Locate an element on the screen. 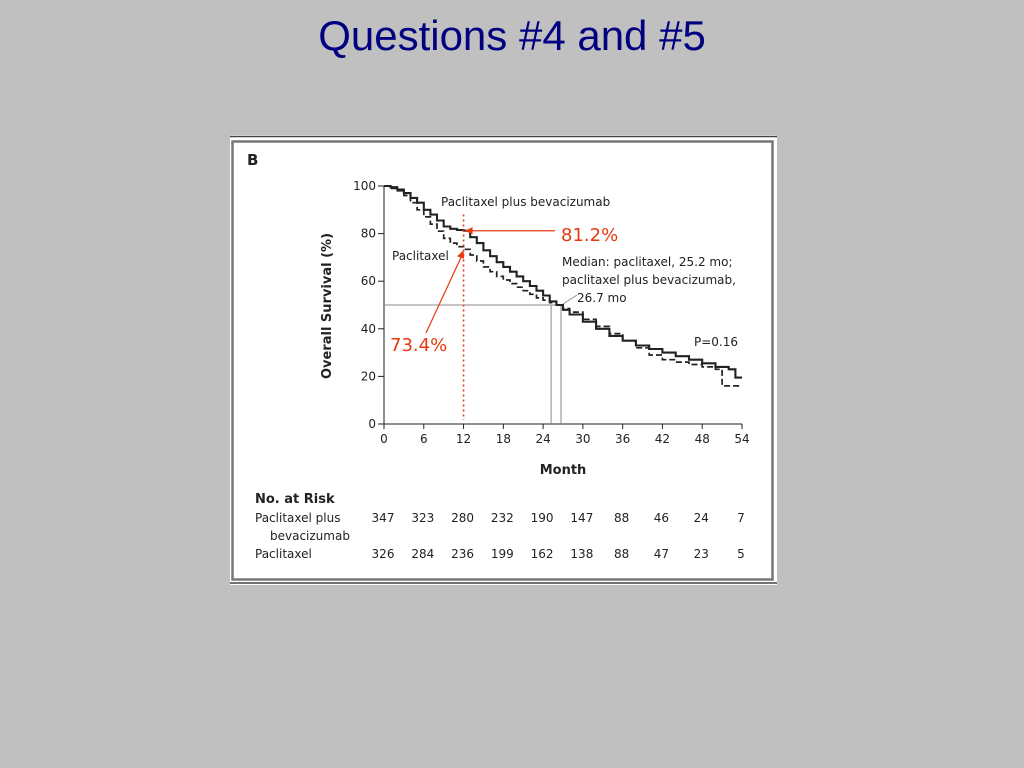  arrow-81-head is located at coordinates (468, 231).